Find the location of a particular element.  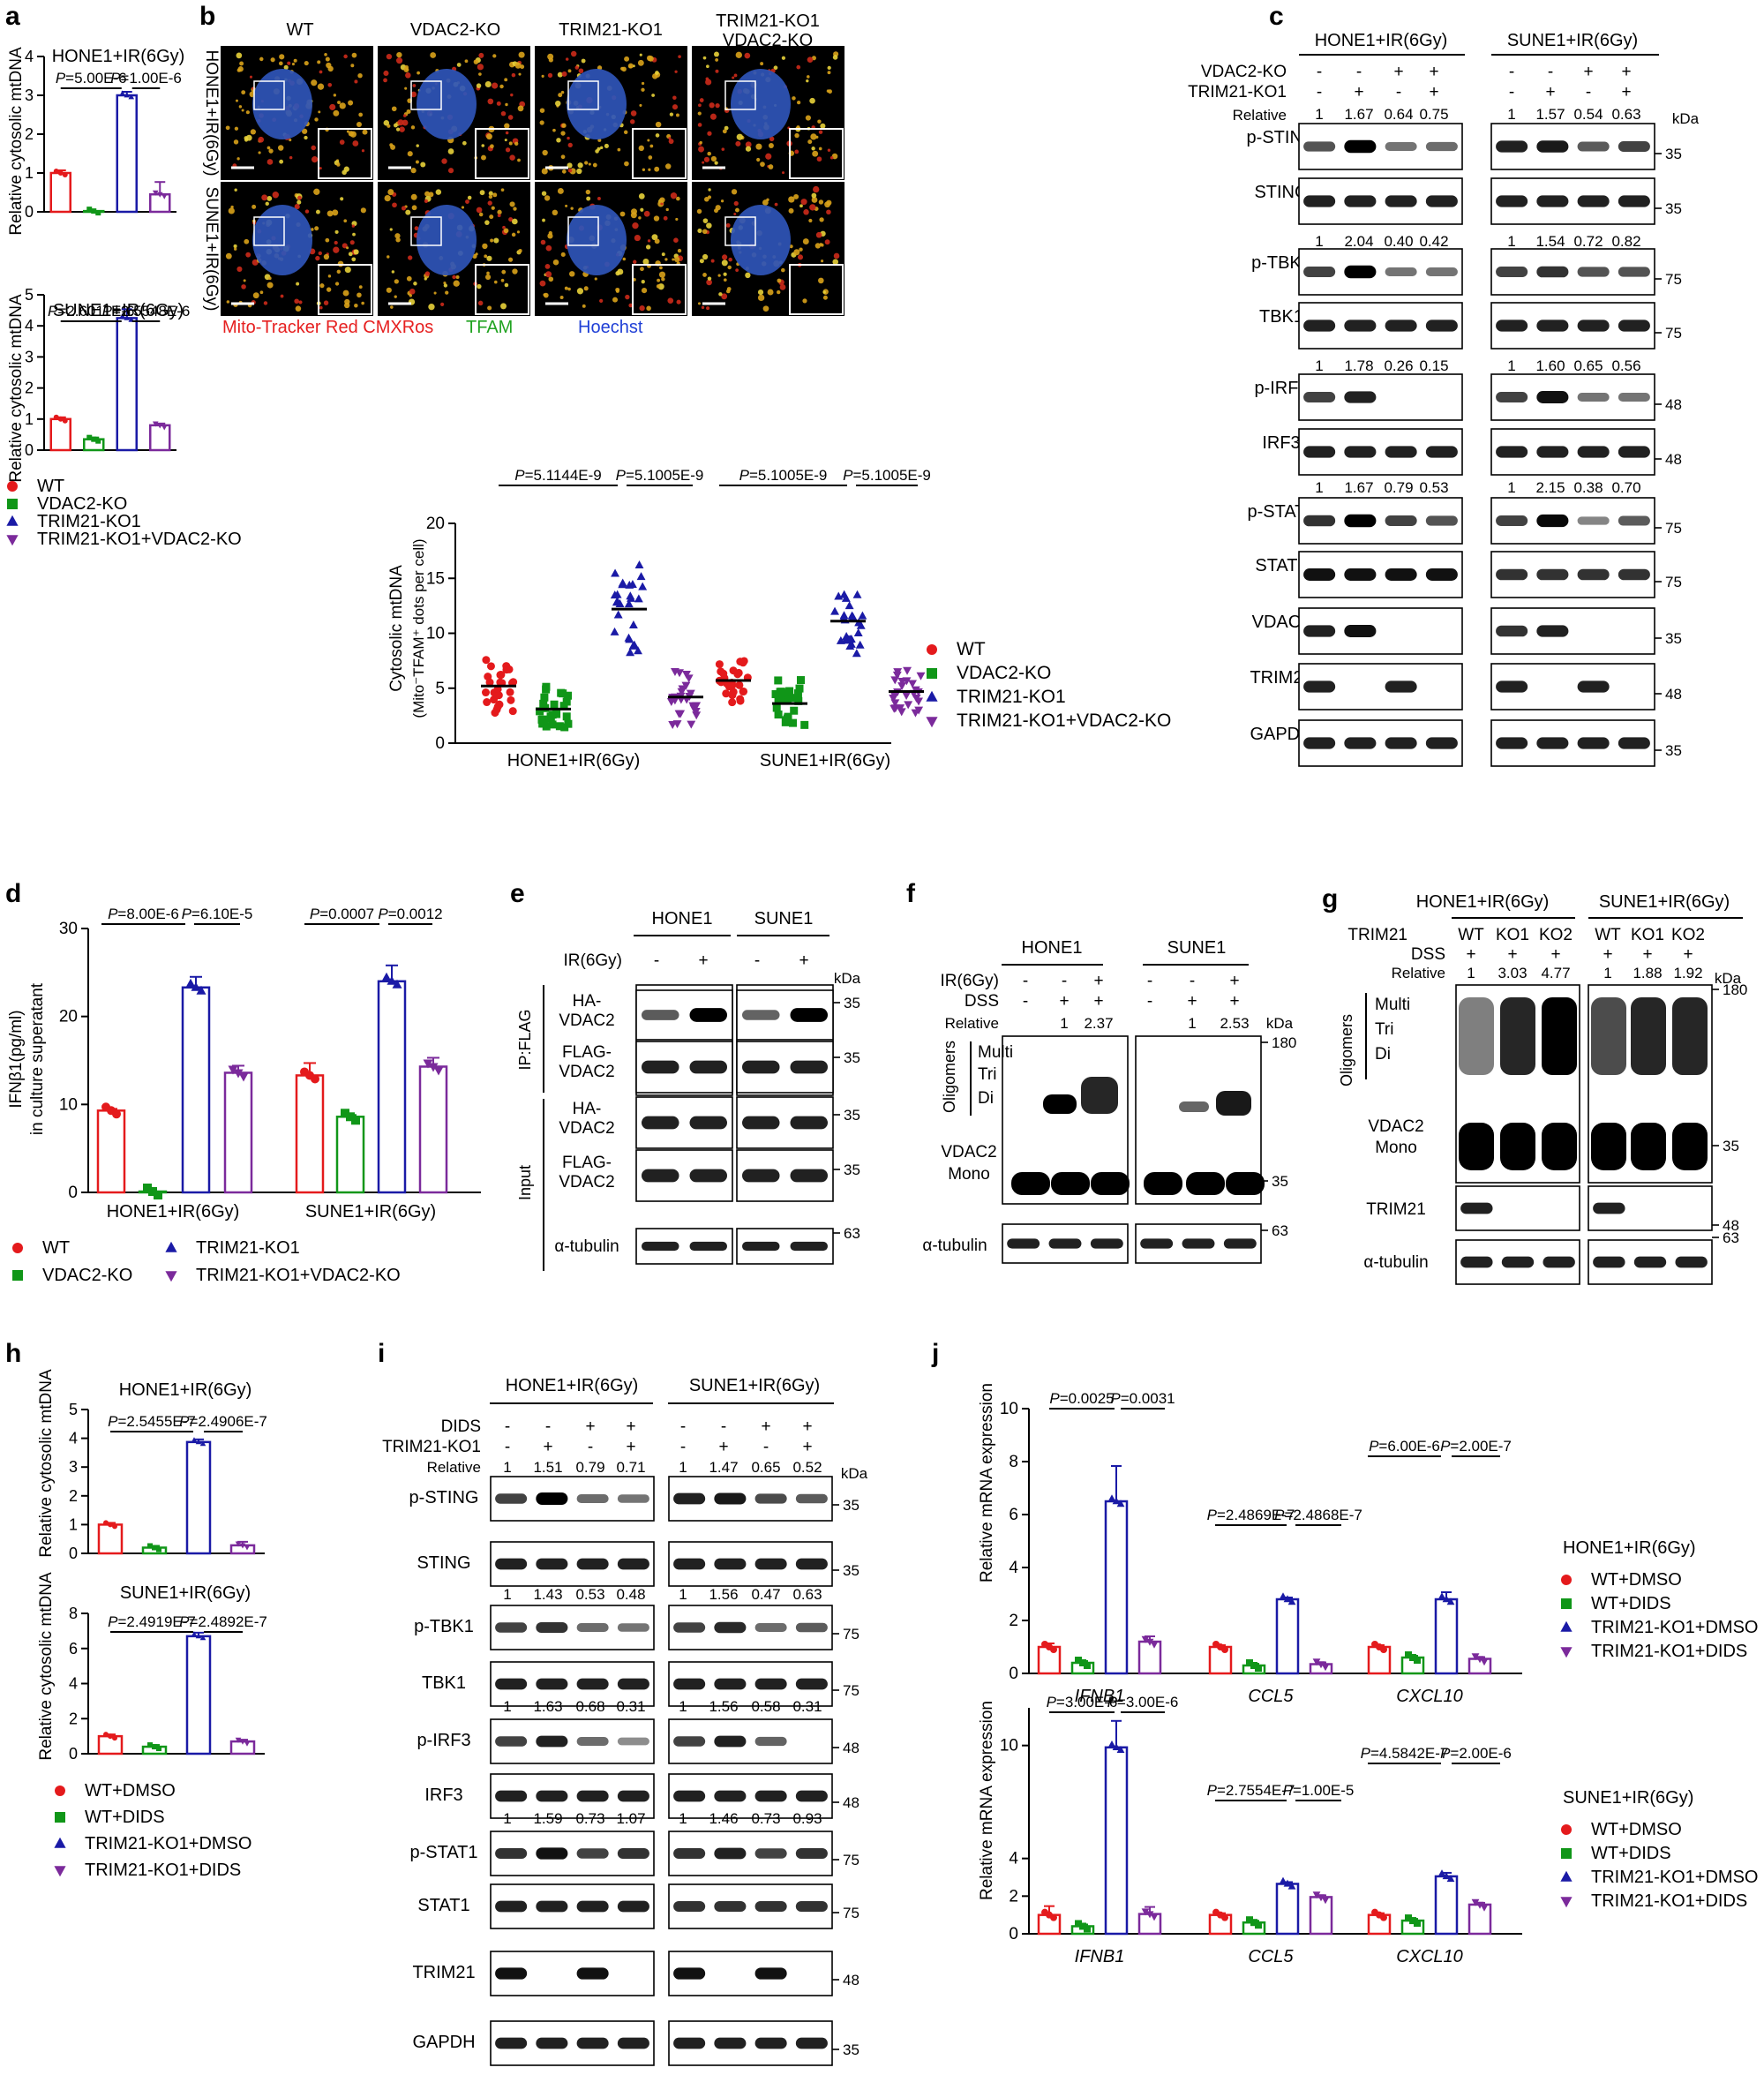

relative-value: 2.53 is located at coordinates (1234, 1023).